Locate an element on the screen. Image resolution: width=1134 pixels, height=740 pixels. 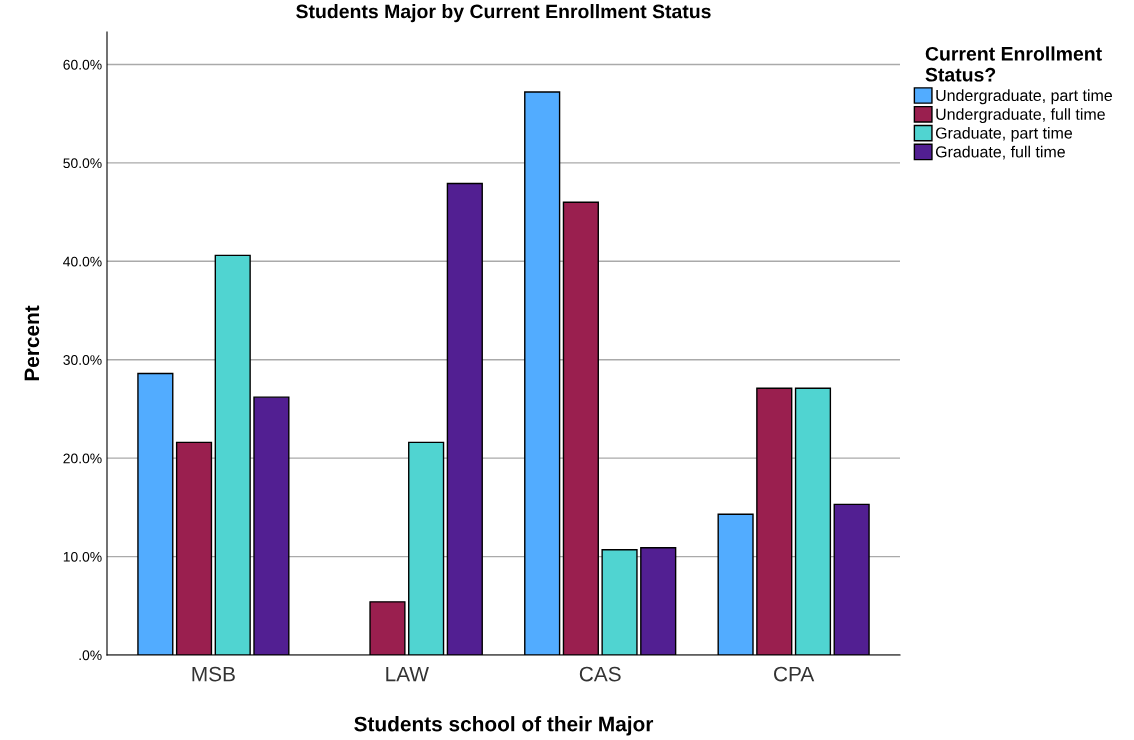
legend-label: Graduate, full time is located at coordinates (1000, 152).